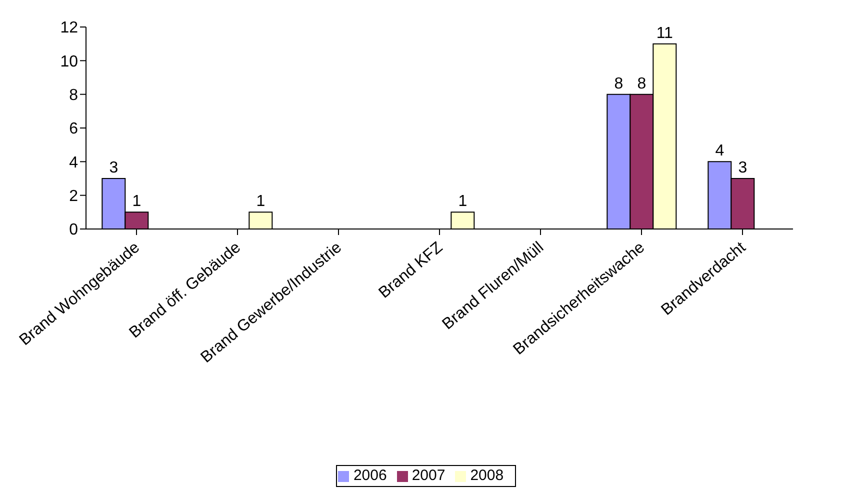 This screenshot has height=499, width=841. What do you see at coordinates (487, 475) in the screenshot?
I see `legend-label: 2008` at bounding box center [487, 475].